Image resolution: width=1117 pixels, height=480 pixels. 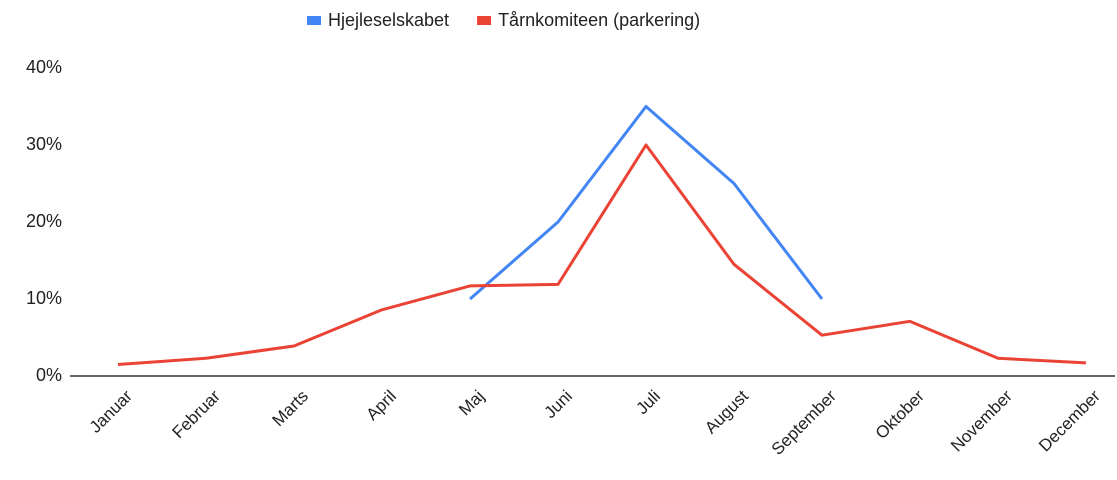 What do you see at coordinates (900, 414) in the screenshot?
I see `x-tick-label: Oktober` at bounding box center [900, 414].